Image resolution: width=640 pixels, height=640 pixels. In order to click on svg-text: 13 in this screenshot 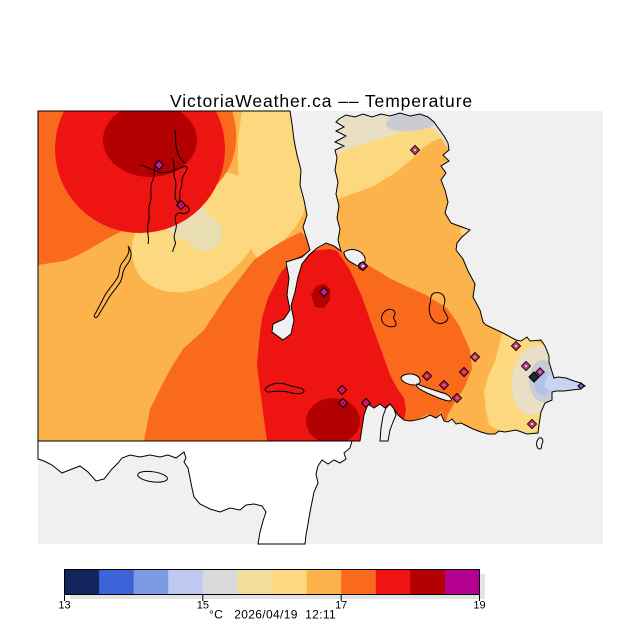, I will do `click(64, 606)`.